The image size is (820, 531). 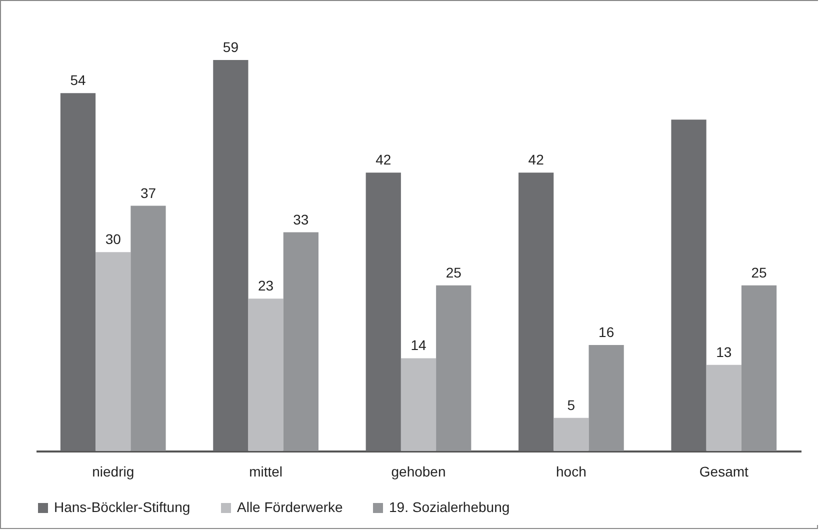 I want to click on legend-label: Hans-Böckler-Stiftung, so click(x=122, y=507).